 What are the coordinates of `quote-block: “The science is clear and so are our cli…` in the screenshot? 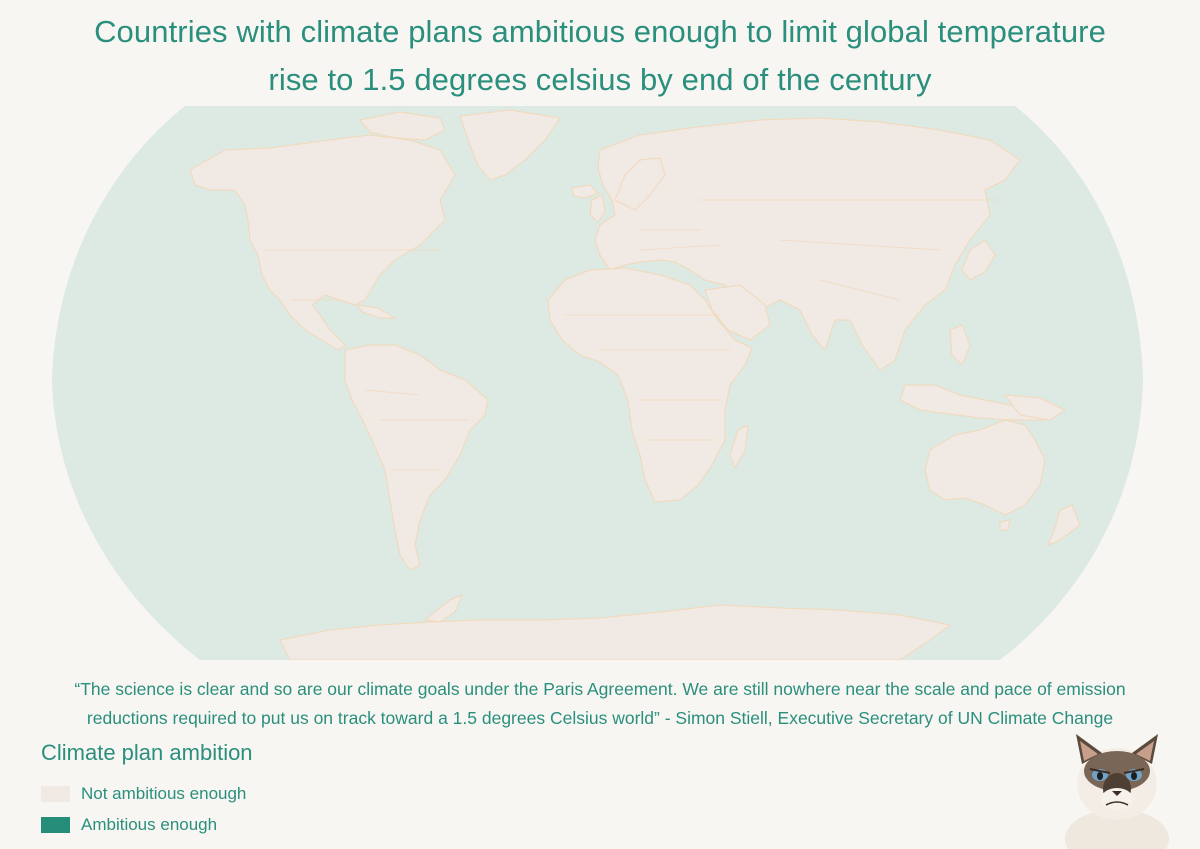 It's located at (600, 704).